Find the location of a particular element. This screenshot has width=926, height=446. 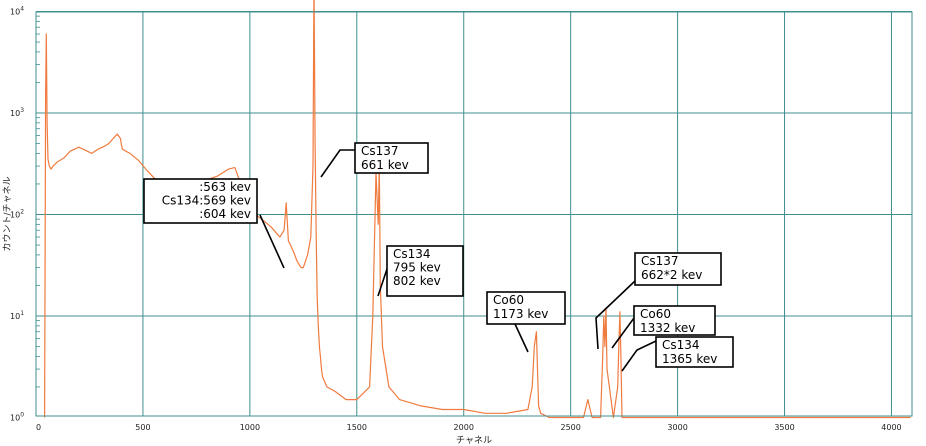

x-tick-label: 3000 is located at coordinates (677, 427).